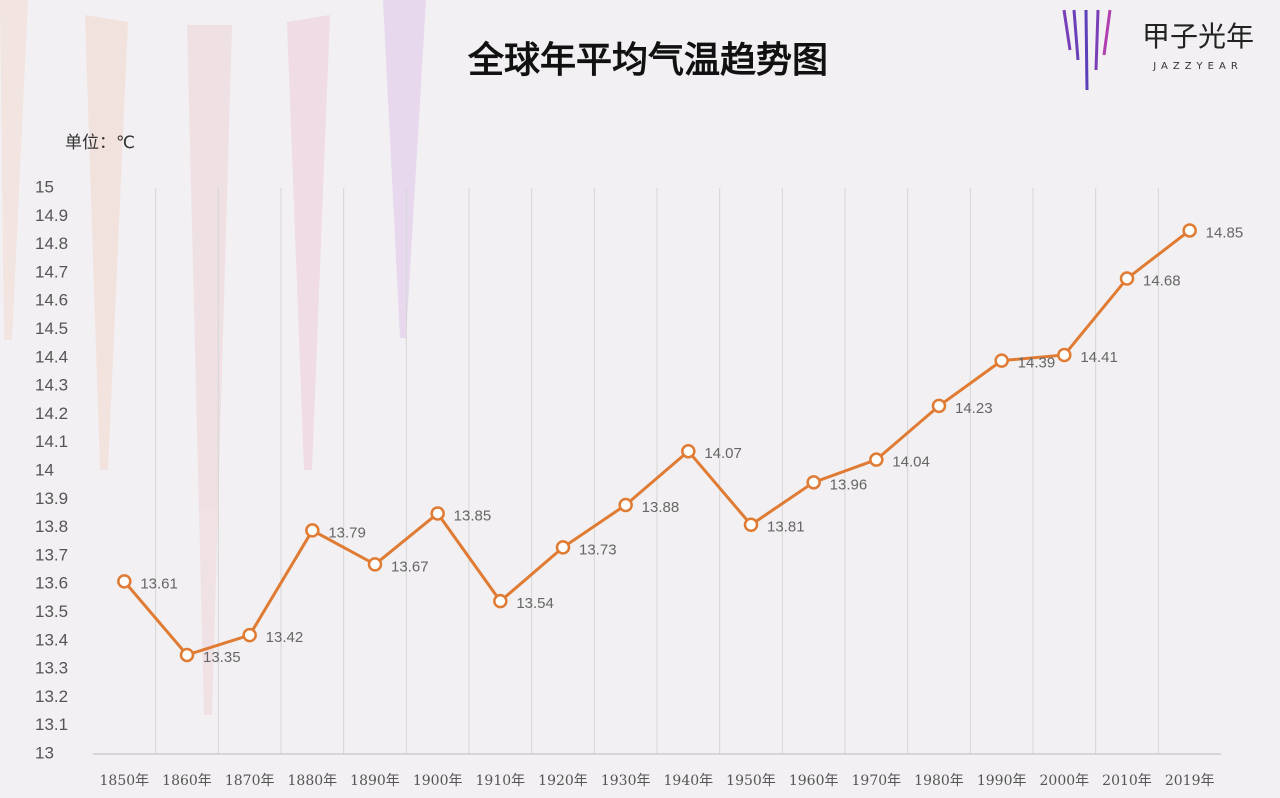 The height and width of the screenshot is (798, 1280). I want to click on logo-name: 甲子光年, so click(1198, 36).